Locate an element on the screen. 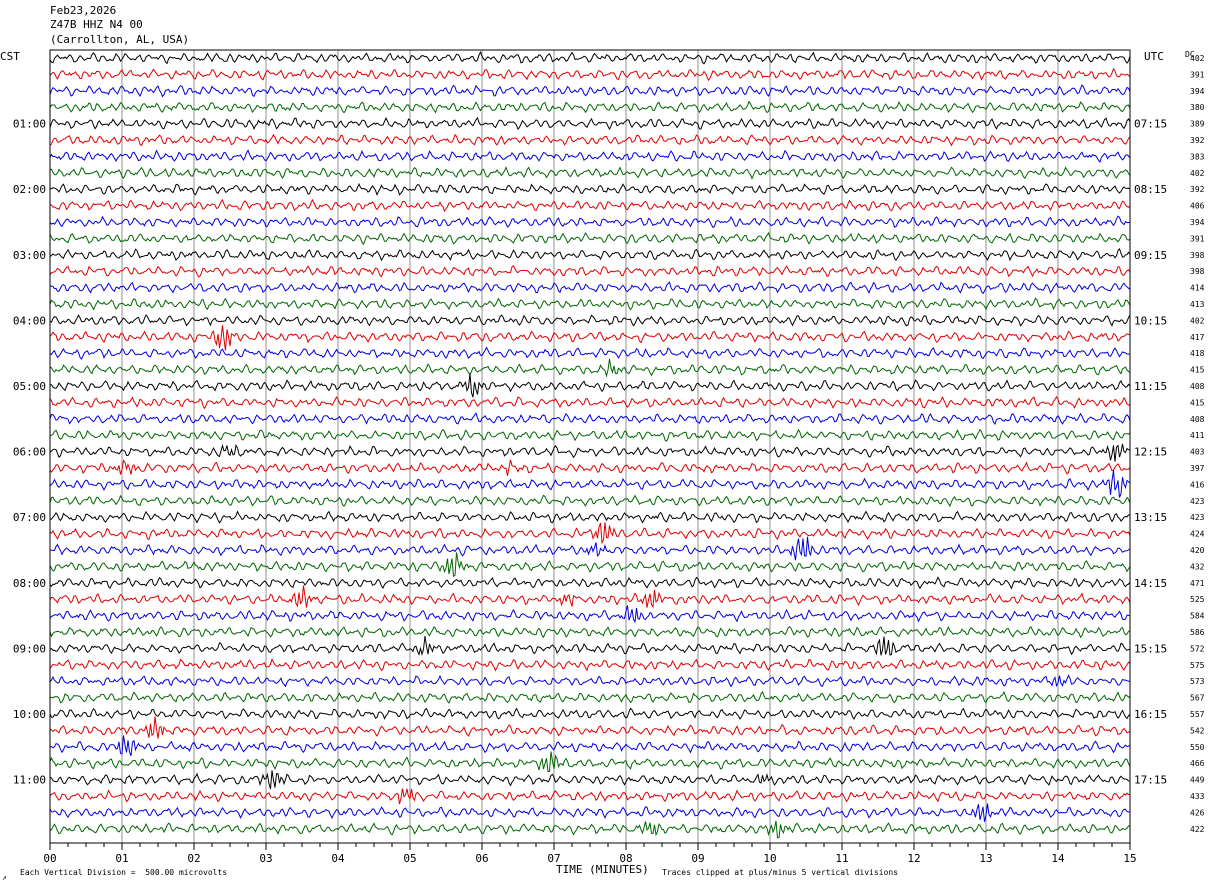 Image resolution: width=1210 pixels, height=886 pixels. dc-value: 416 is located at coordinates (1197, 484).